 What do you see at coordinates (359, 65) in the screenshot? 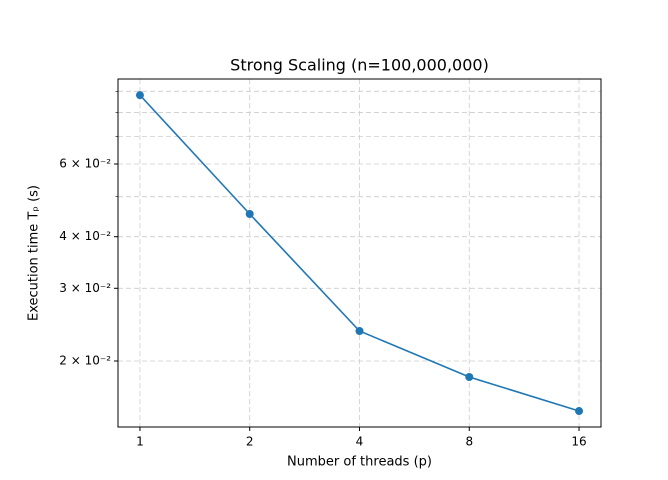
I see `chart-title: Strong Scaling (n=100,000,000)` at bounding box center [359, 65].